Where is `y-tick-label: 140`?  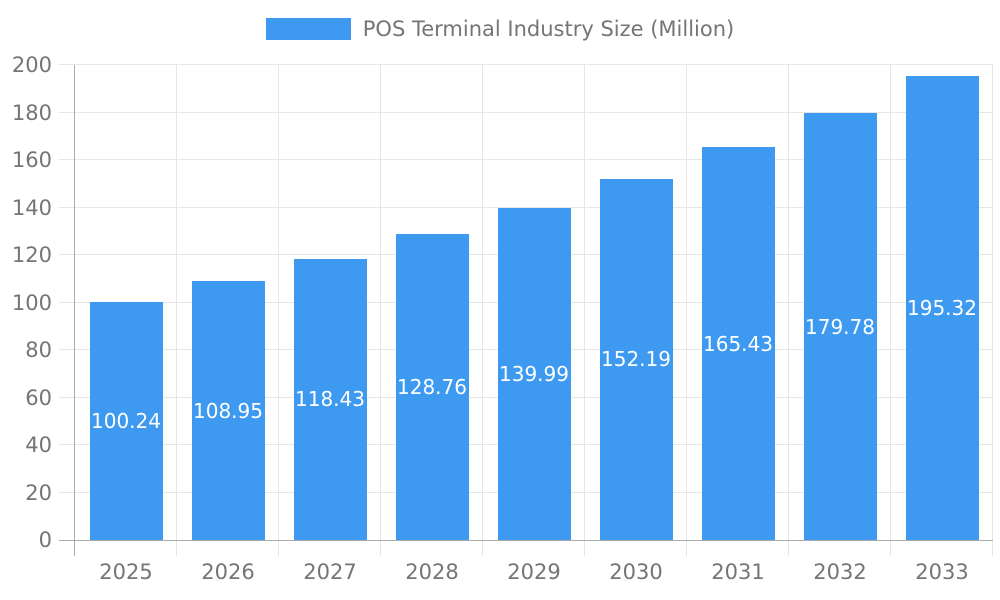 y-tick-label: 140 is located at coordinates (31, 207).